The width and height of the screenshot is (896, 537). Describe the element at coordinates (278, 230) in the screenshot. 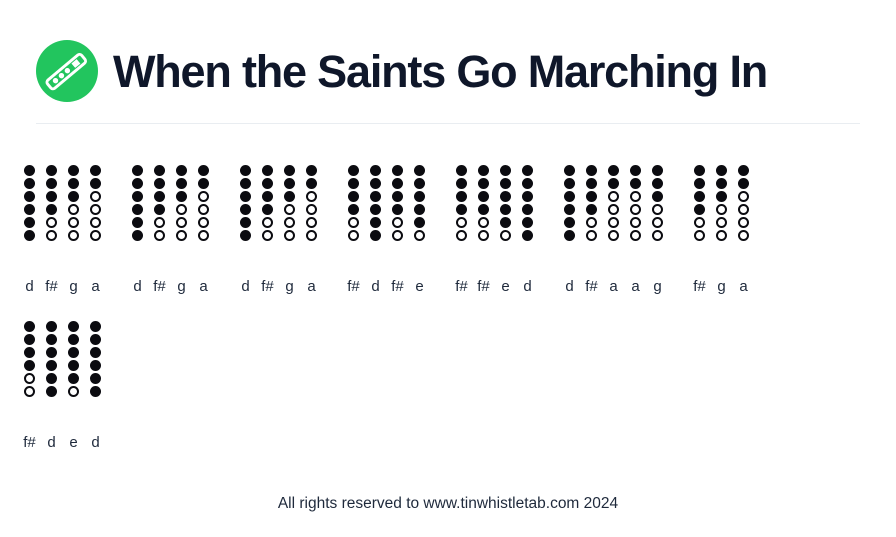

I see `note-group: d f# g a` at that location.